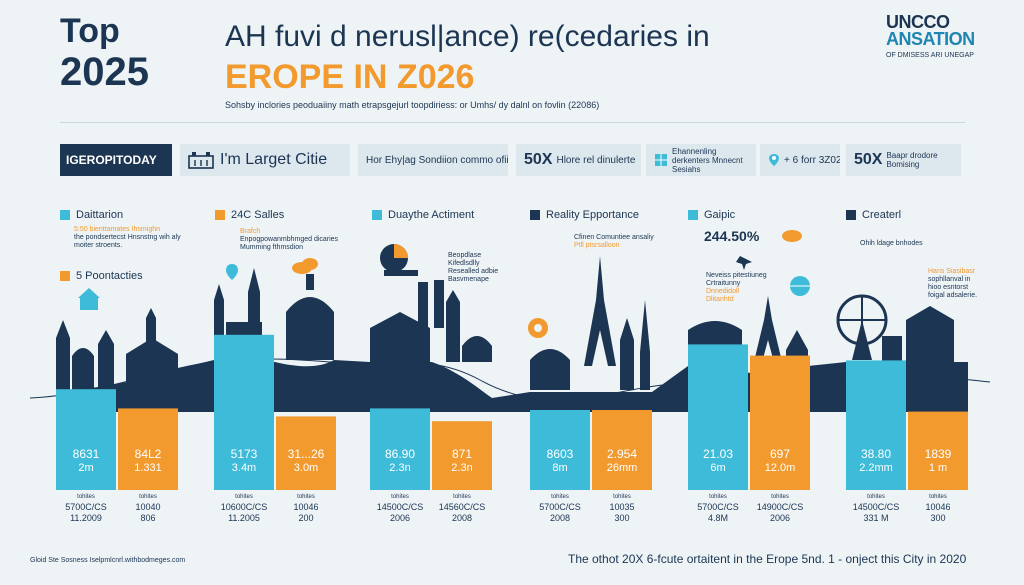 The width and height of the screenshot is (1024, 585). Describe the element at coordinates (621, 507) in the screenshot. I see `baseline-label: 10035` at that location.